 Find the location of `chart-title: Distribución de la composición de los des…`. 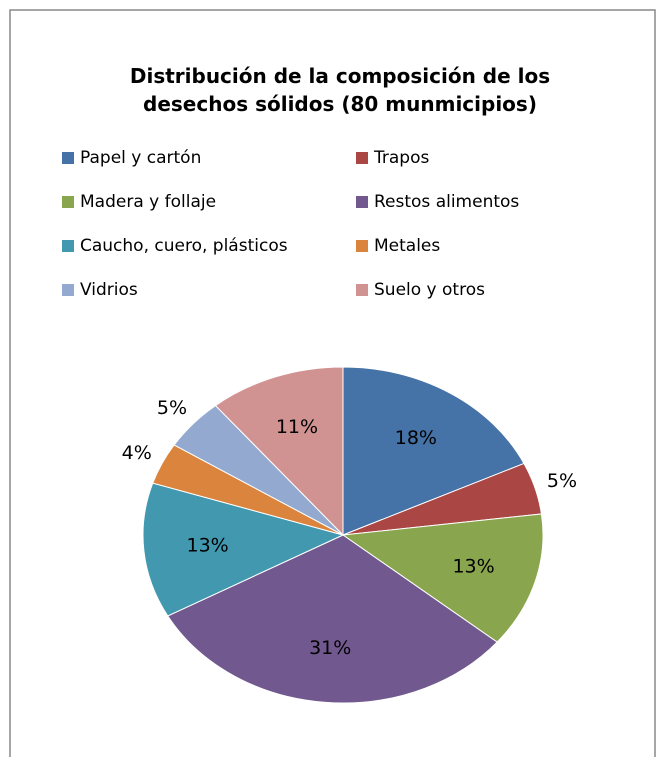

chart-title: Distribución de la composición de los des… is located at coordinates (340, 90).